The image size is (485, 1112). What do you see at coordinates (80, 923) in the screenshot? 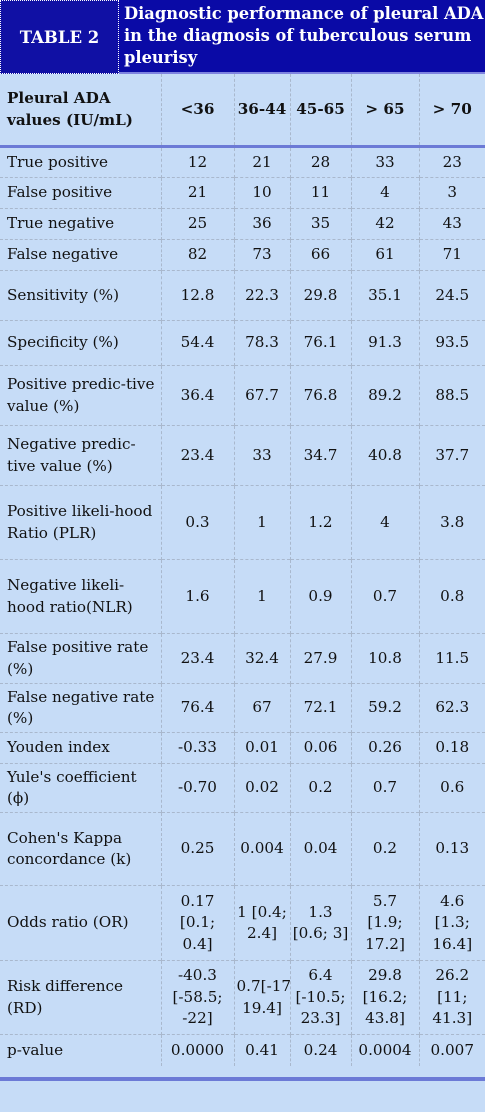
I see `row-label: Odds ratio (OR)` at bounding box center [80, 923].